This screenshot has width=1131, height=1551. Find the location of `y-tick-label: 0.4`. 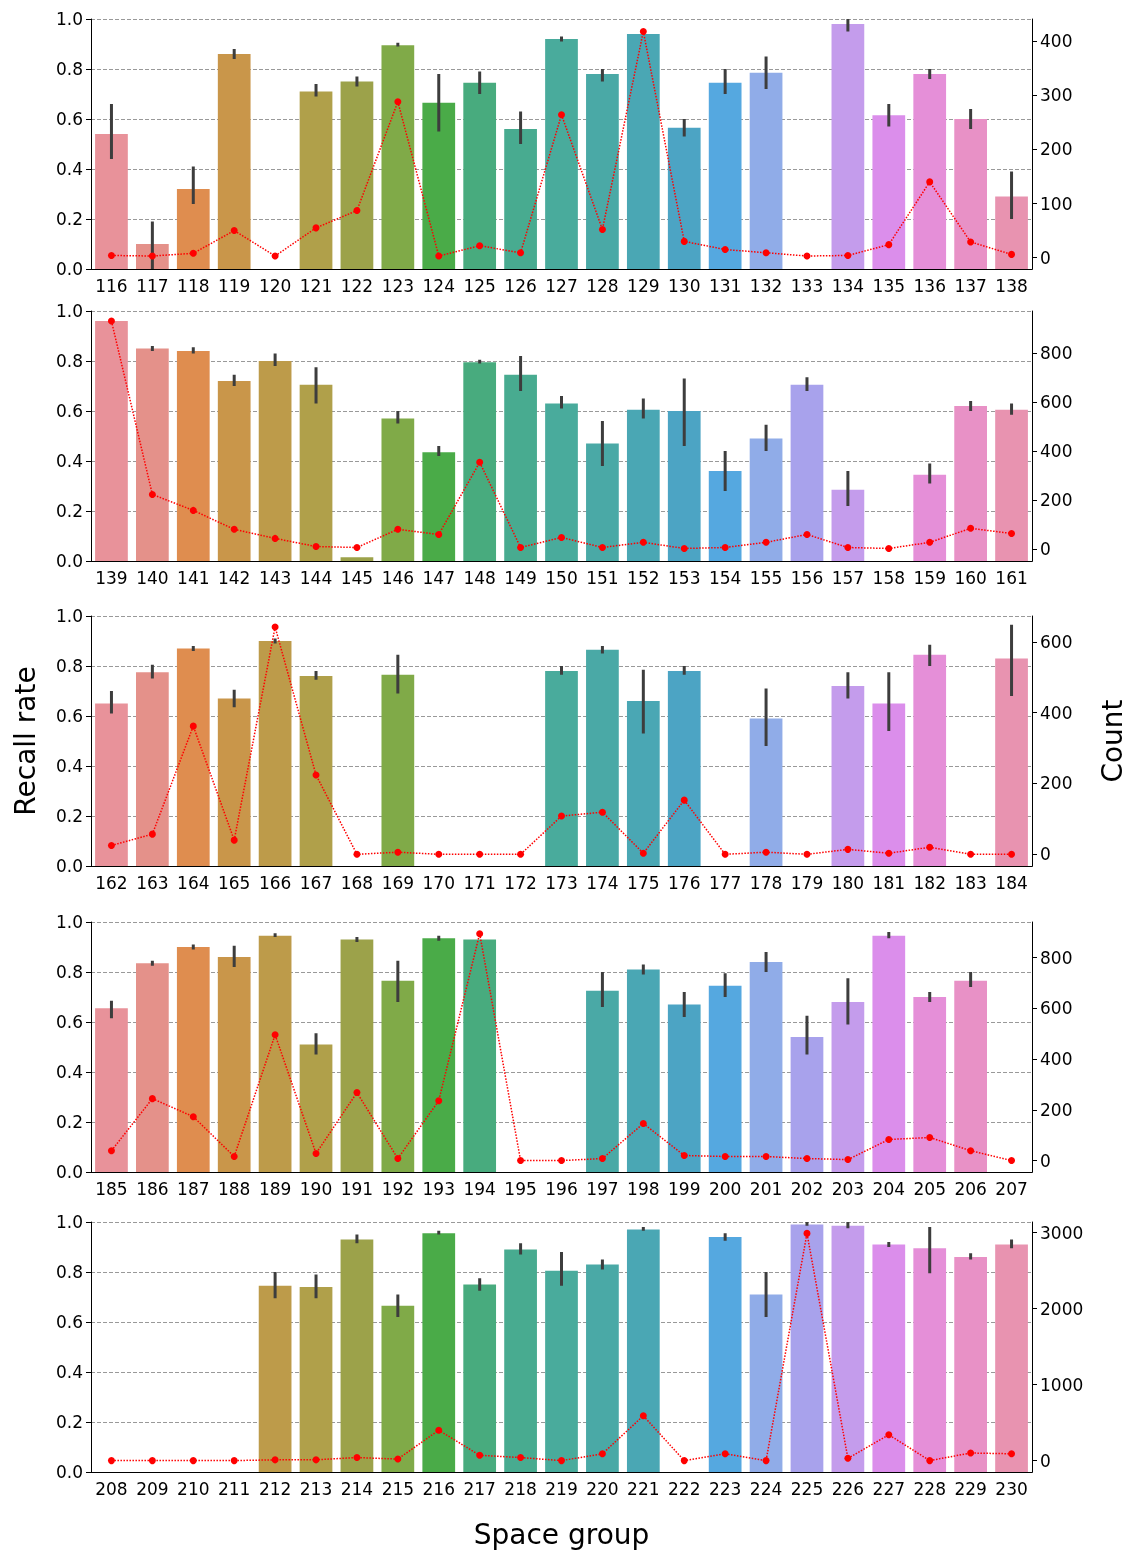

y-tick-label: 0.4 is located at coordinates (69, 766).